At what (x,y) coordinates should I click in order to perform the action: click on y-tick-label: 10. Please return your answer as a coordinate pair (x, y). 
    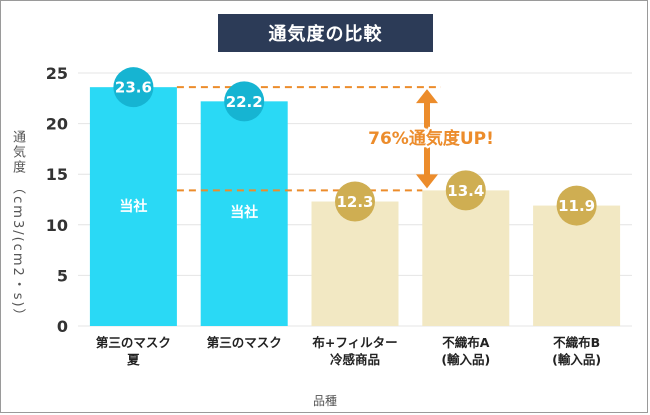
    Looking at the image, I should click on (57, 225).